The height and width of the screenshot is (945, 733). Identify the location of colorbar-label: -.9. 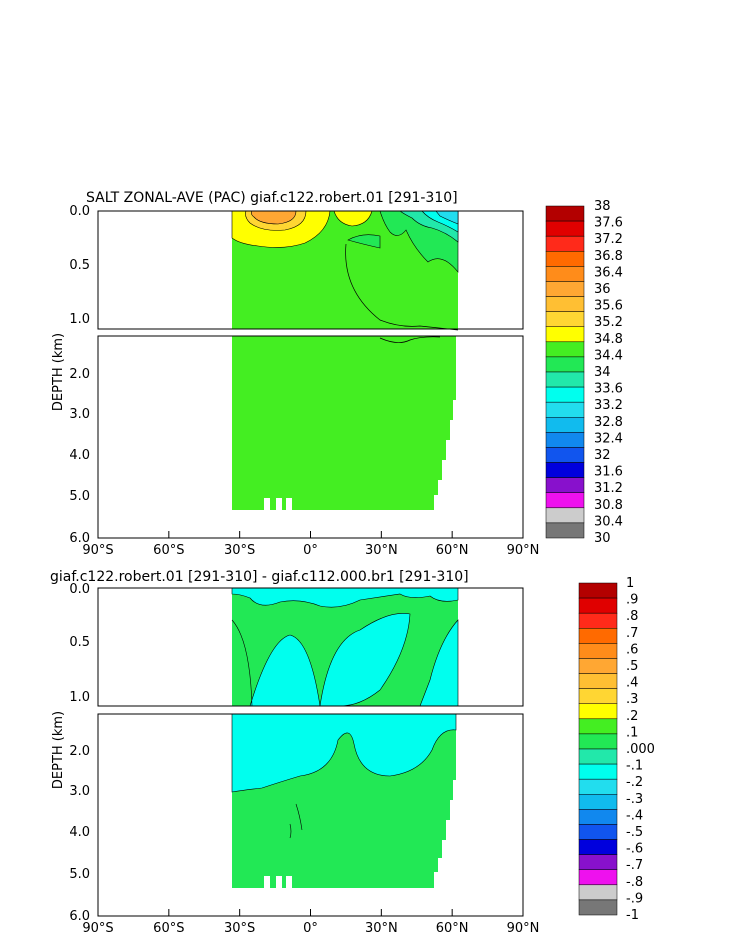
(634, 898).